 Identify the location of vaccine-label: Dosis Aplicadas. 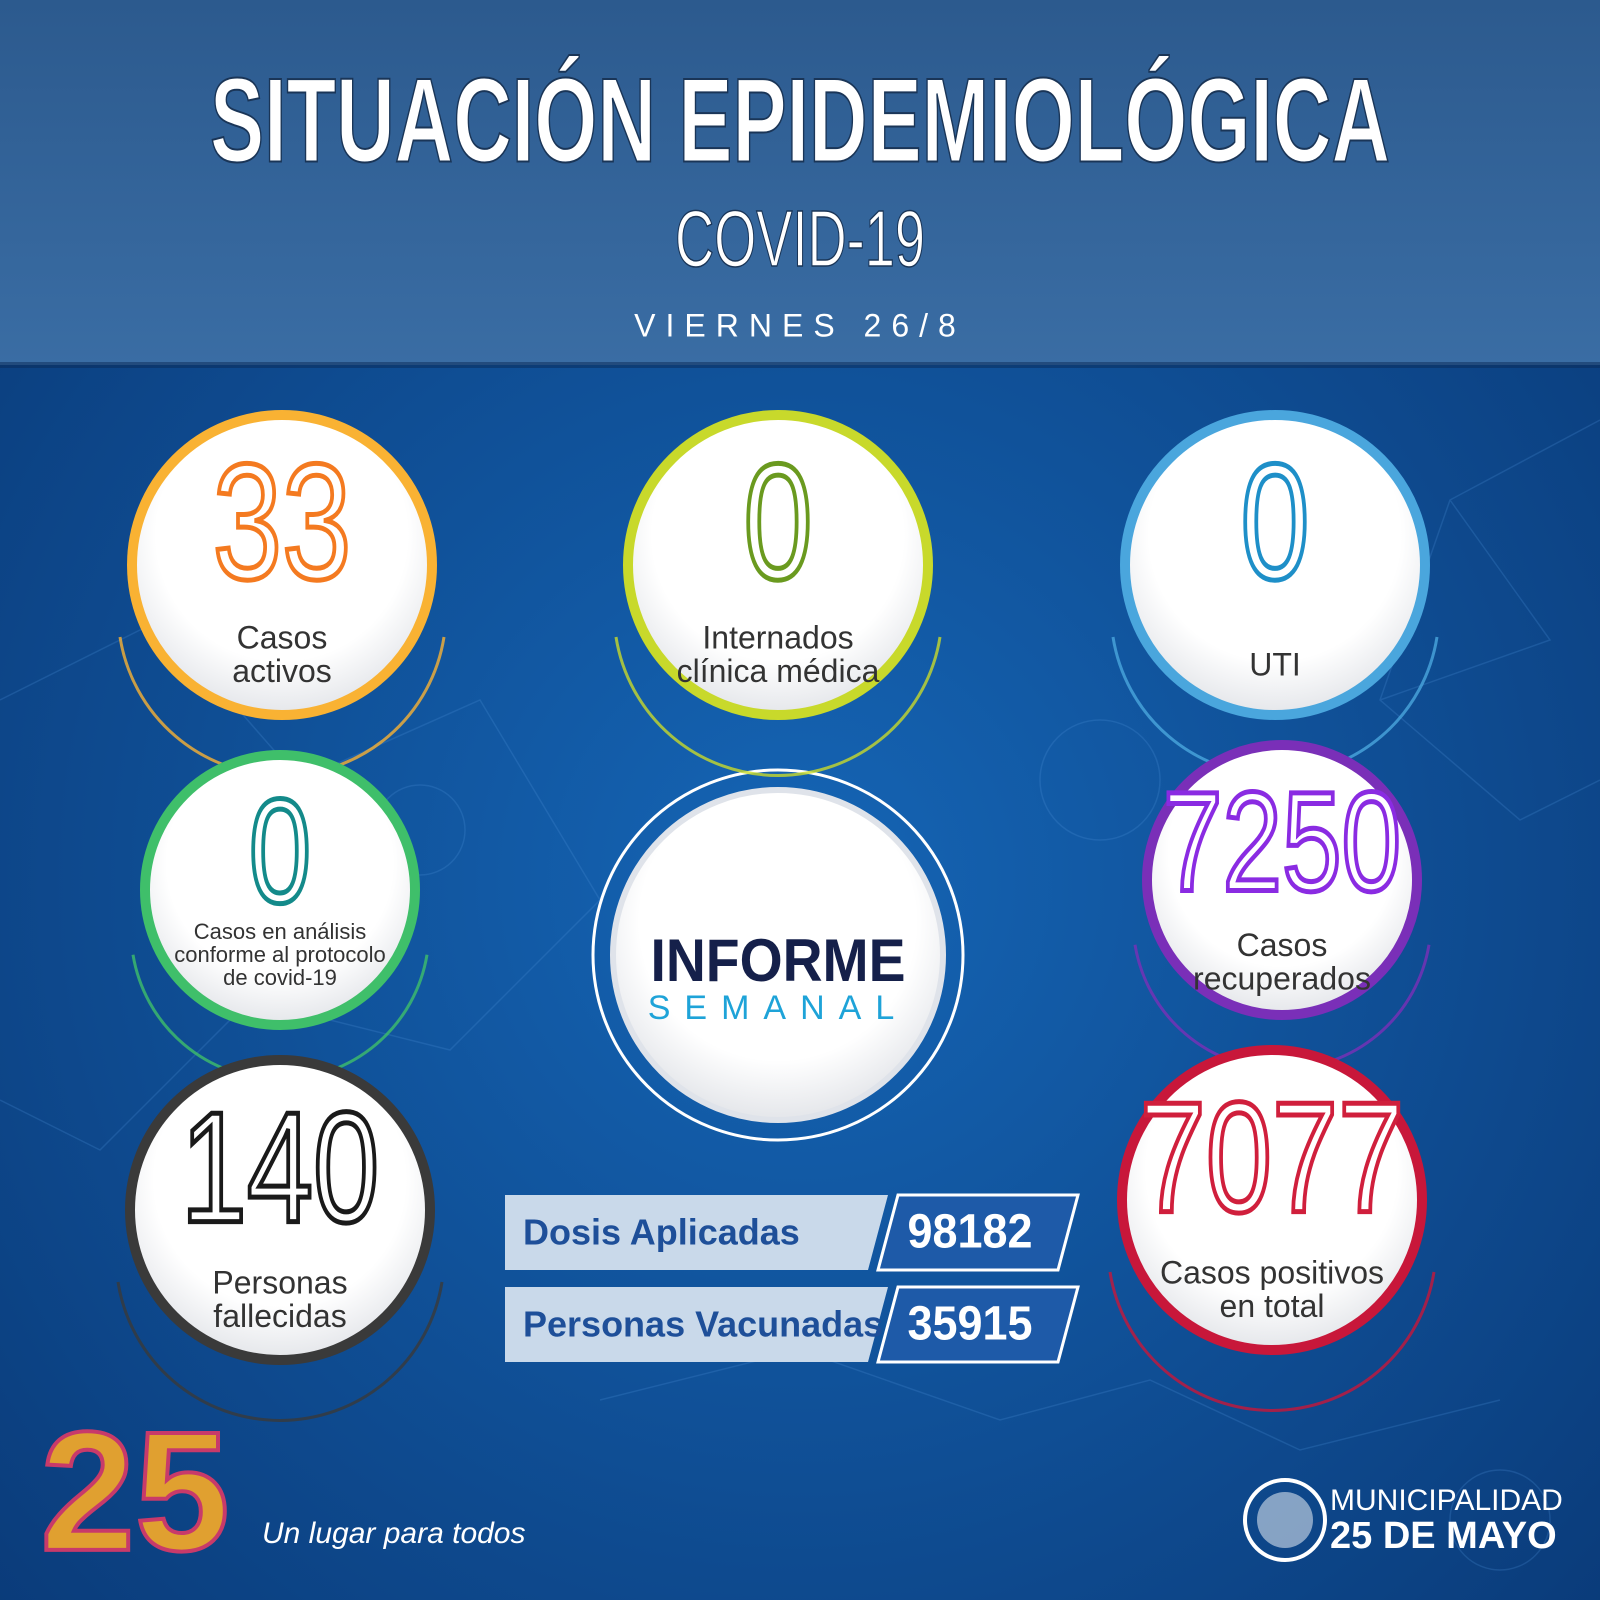
(661, 1232).